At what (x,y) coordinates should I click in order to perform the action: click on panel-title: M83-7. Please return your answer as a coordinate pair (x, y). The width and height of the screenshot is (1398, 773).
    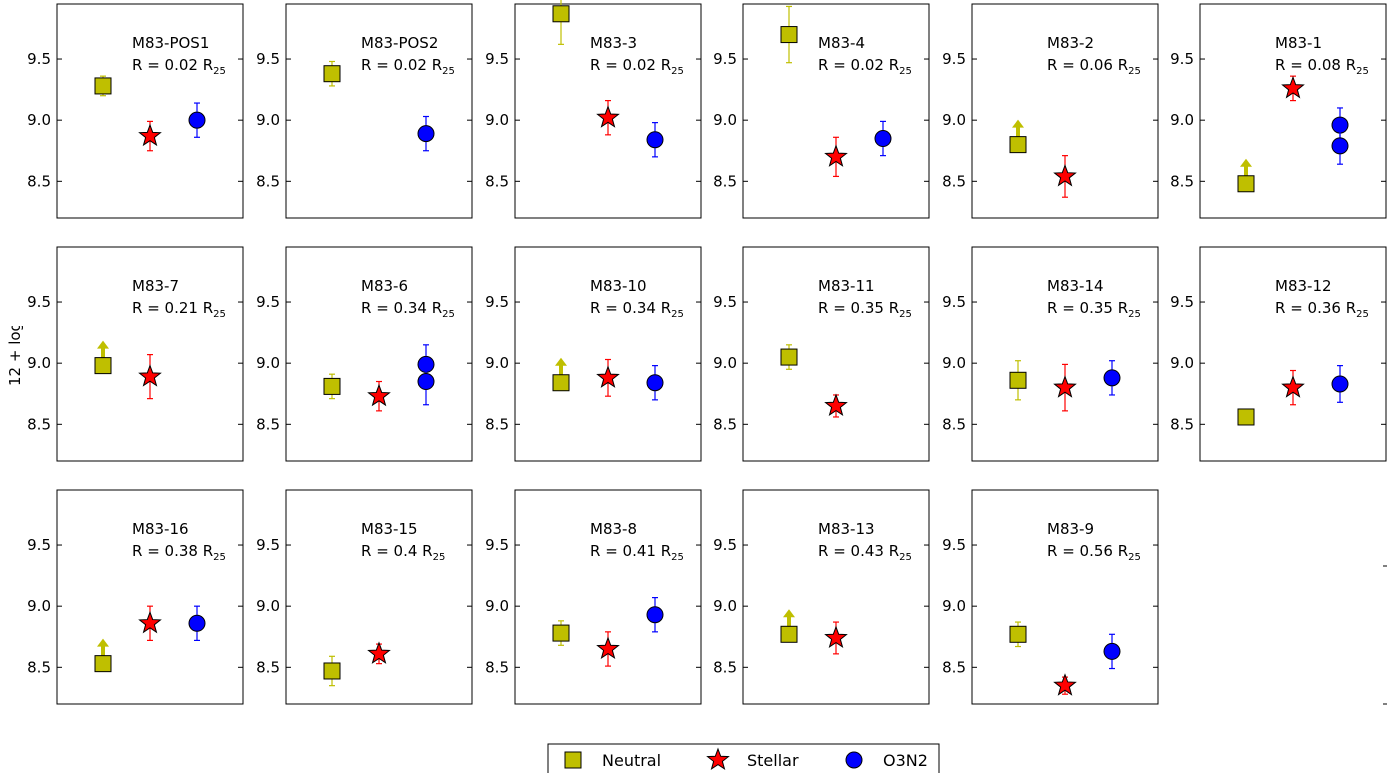
    Looking at the image, I should click on (155, 286).